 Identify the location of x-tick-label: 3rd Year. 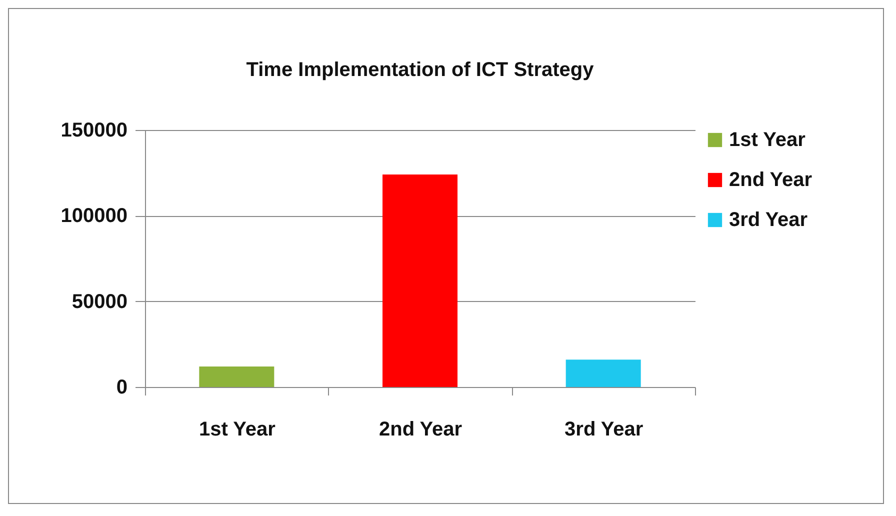
(604, 429).